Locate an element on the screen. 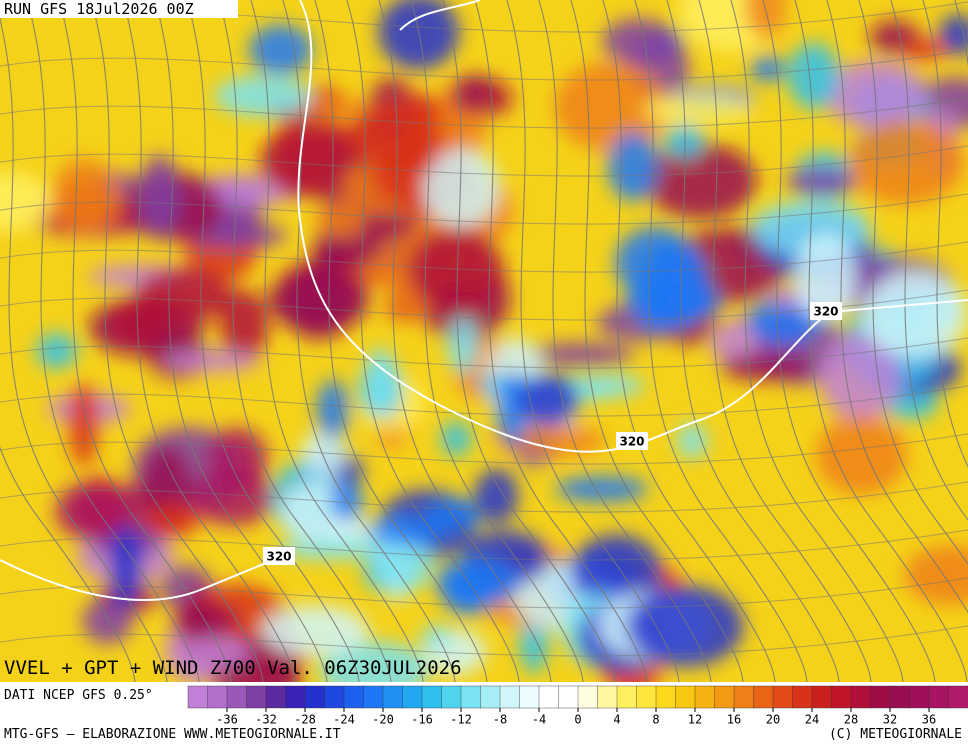 This screenshot has width=968, height=745. colorbar-tick-label: 36 is located at coordinates (929, 720).